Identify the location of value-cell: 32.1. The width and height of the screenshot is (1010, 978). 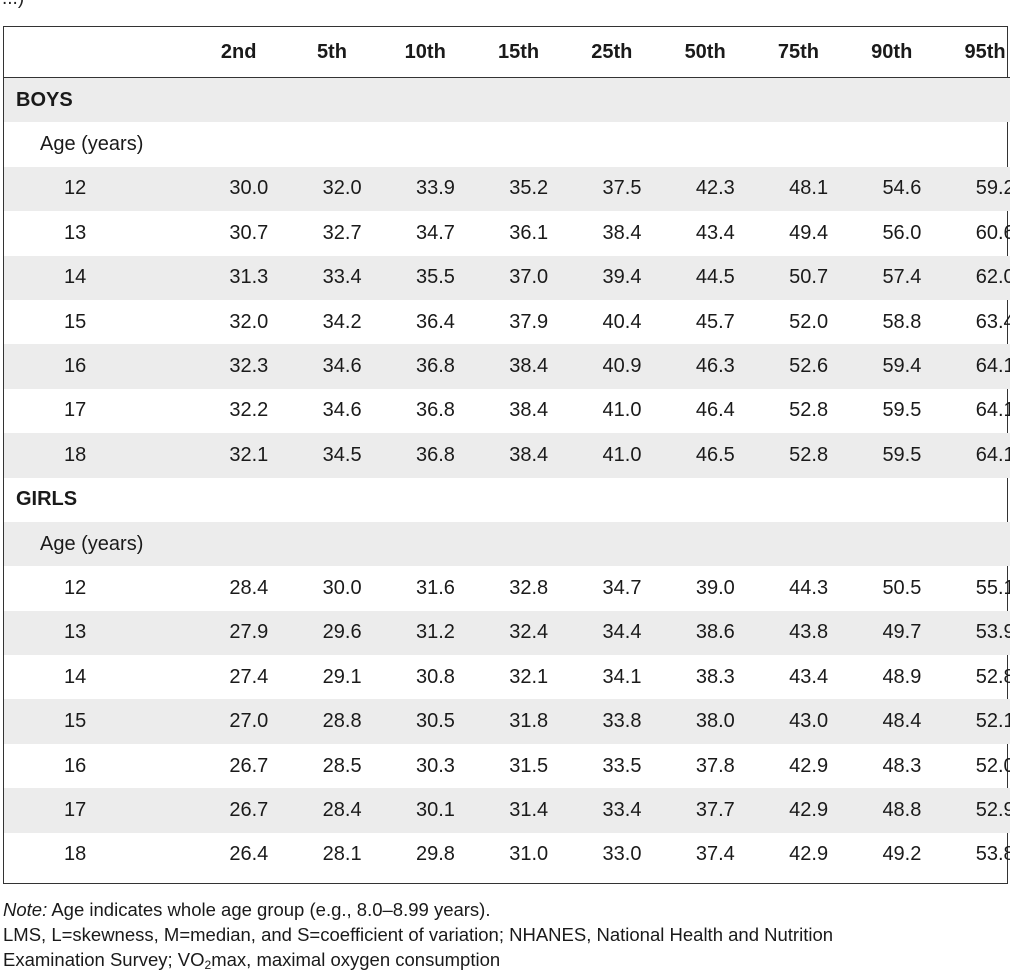
(529, 676).